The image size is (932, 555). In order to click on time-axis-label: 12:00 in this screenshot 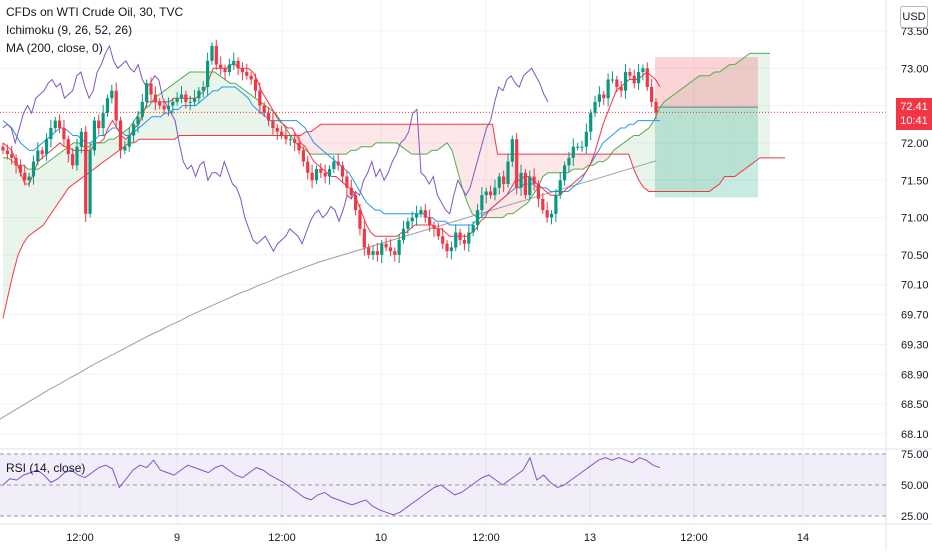, I will do `click(80, 538)`.